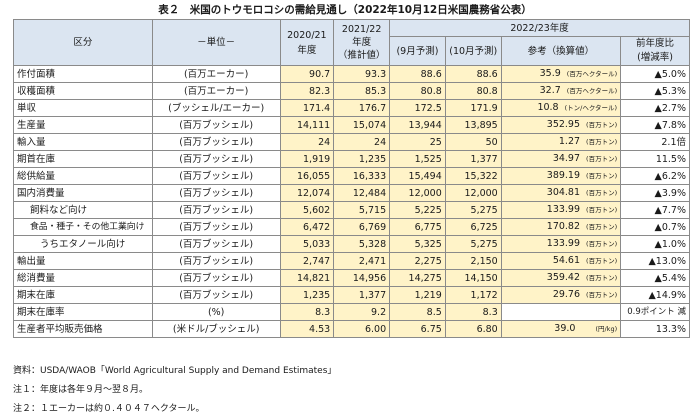 This screenshot has height=419, width=690. What do you see at coordinates (563, 277) in the screenshot?
I see `row-ref-value: 359.42` at bounding box center [563, 277].